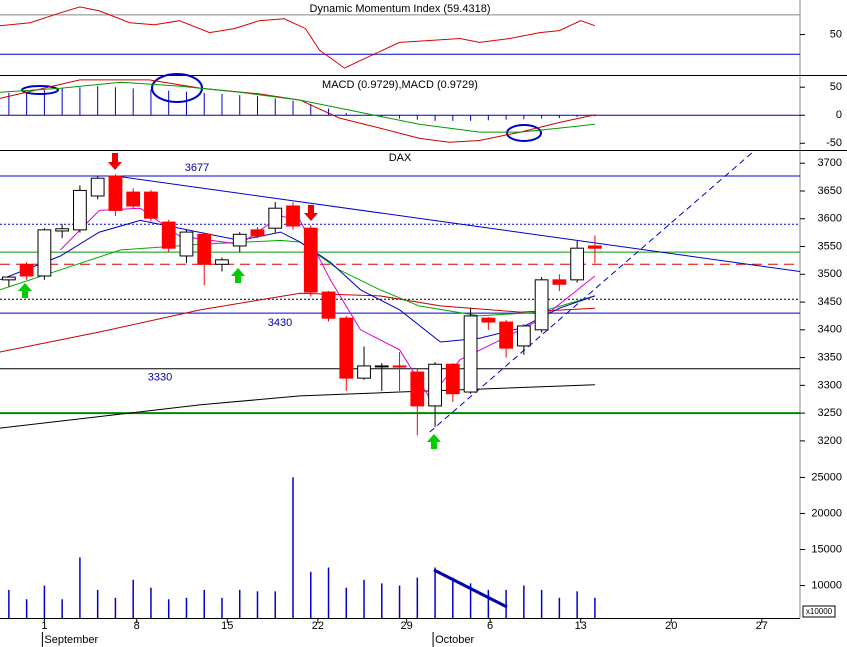 This screenshot has width=847, height=647. What do you see at coordinates (826, 477) in the screenshot?
I see `y-tick-label: 25000` at bounding box center [826, 477].